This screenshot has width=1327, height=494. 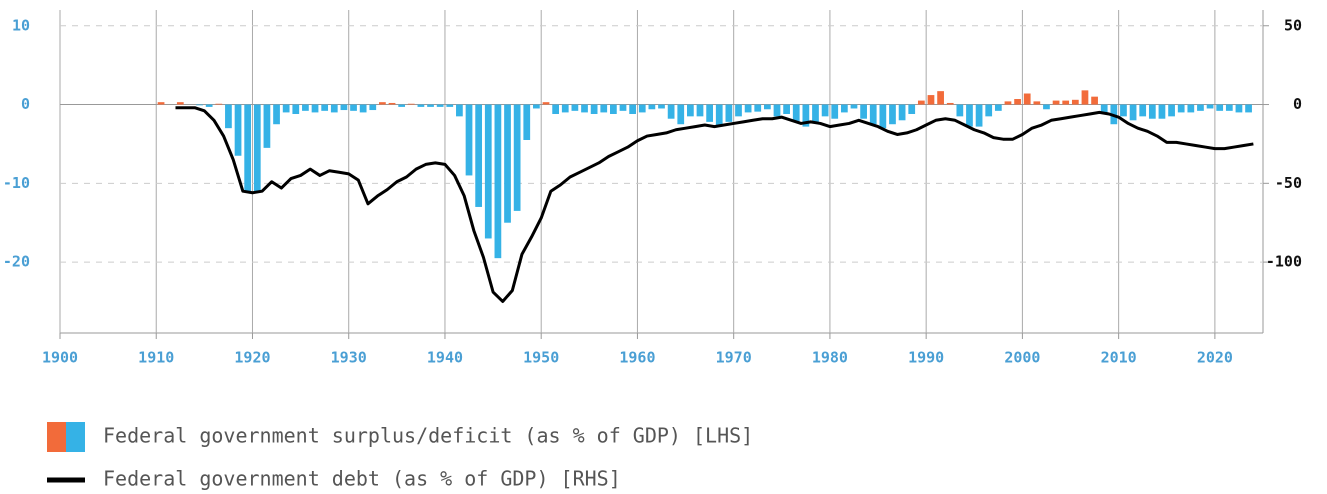 What do you see at coordinates (156, 358) in the screenshot?
I see `x-tick-label: 1910` at bounding box center [156, 358].